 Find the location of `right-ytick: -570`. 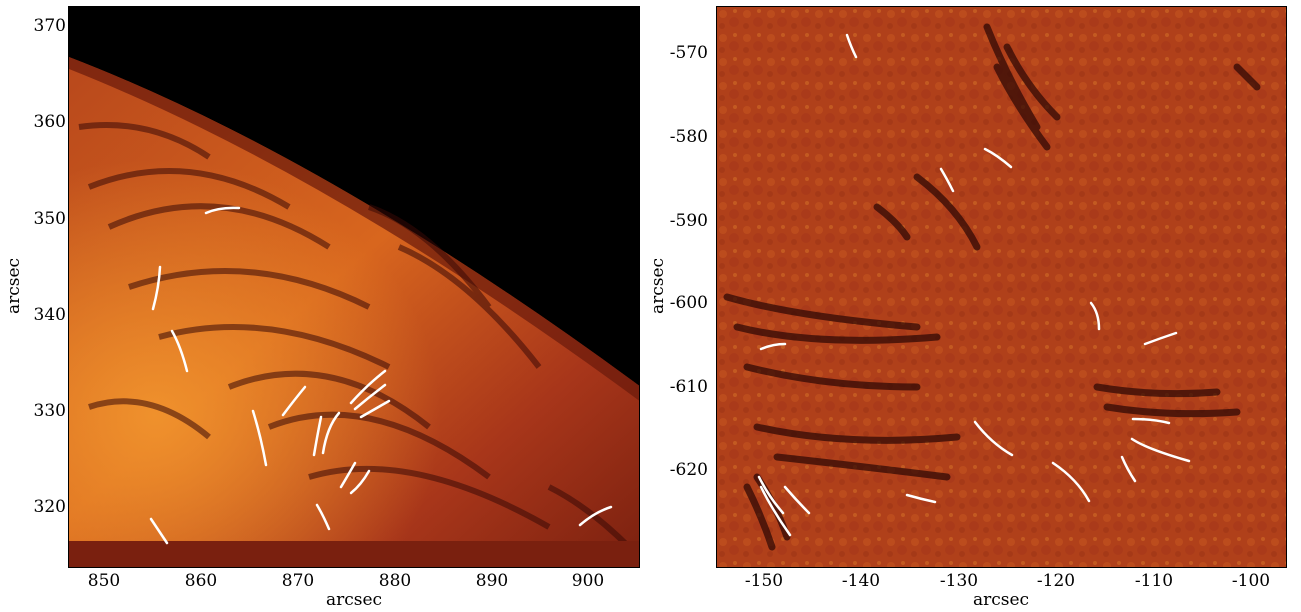

right-ytick: -570 is located at coordinates (688, 53).